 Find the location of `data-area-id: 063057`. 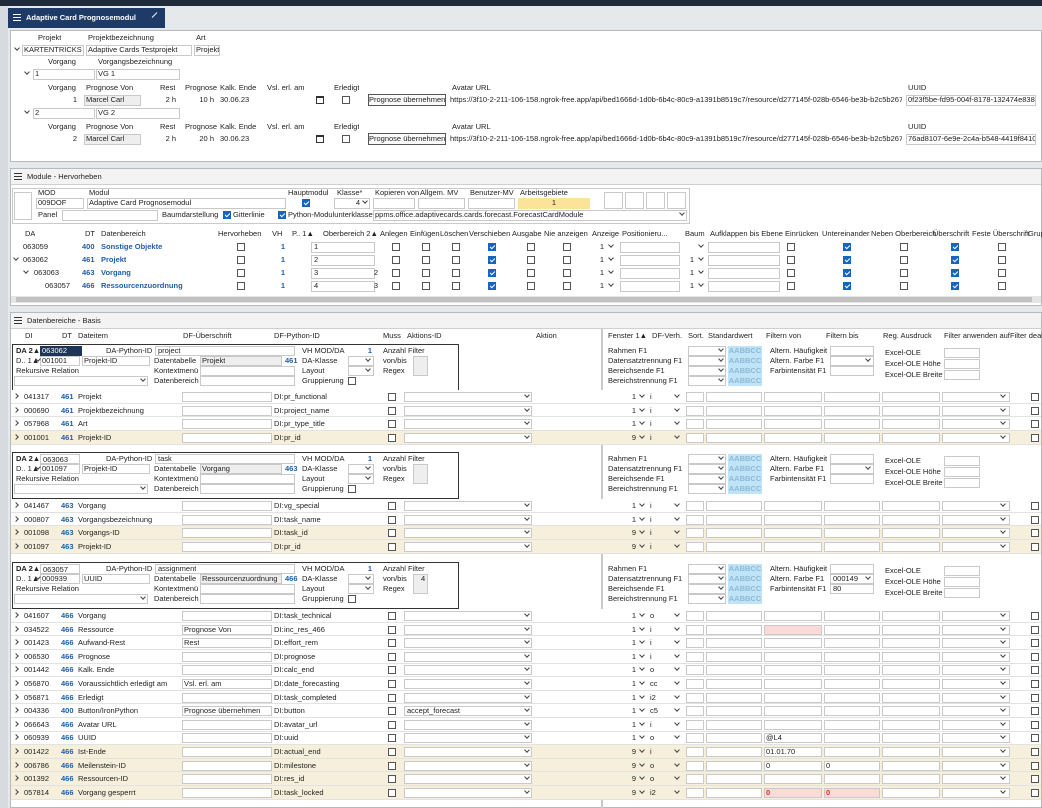

data-area-id: 063057 is located at coordinates (60, 569).